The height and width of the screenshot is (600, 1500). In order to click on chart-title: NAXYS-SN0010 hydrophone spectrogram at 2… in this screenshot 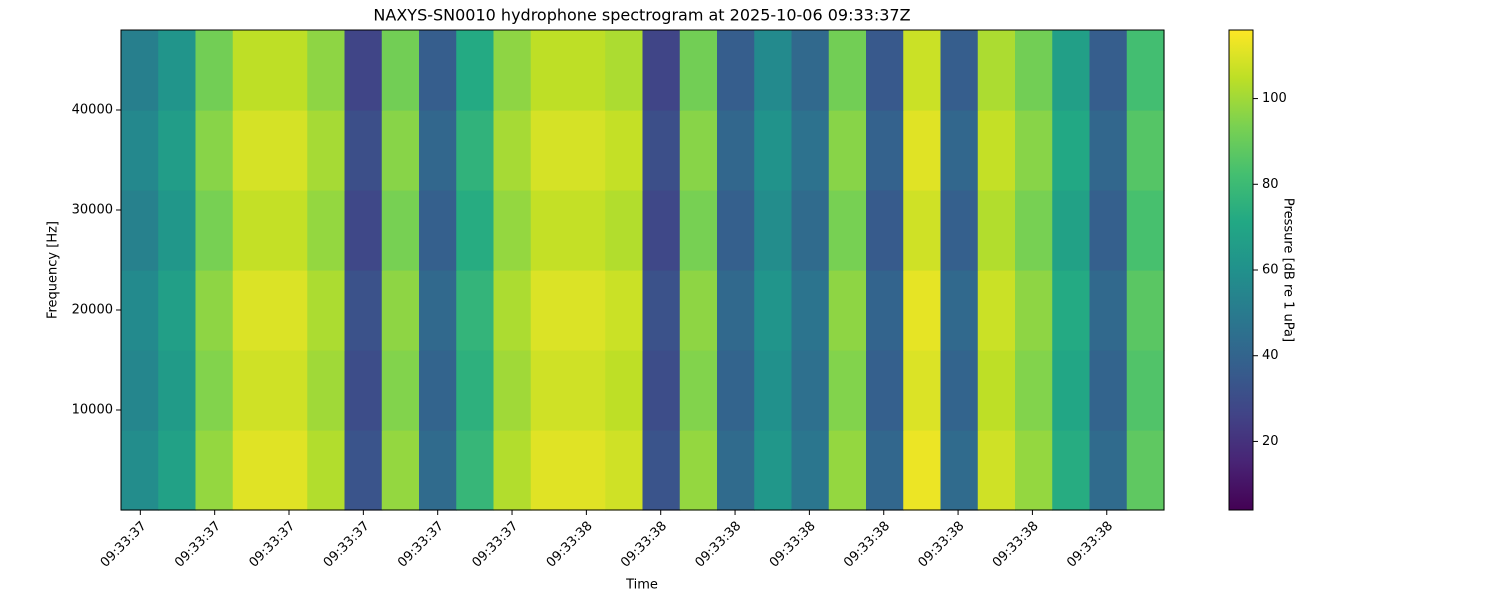, I will do `click(641, 15)`.